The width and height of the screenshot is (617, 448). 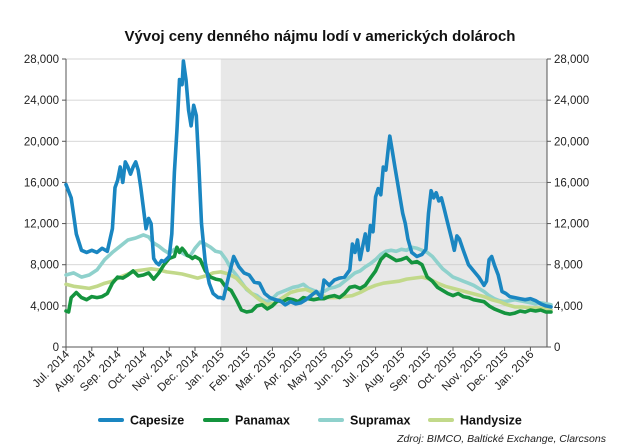 I want to click on legend: Capesize Panamax Supramax Handysize, so click(x=310, y=421).